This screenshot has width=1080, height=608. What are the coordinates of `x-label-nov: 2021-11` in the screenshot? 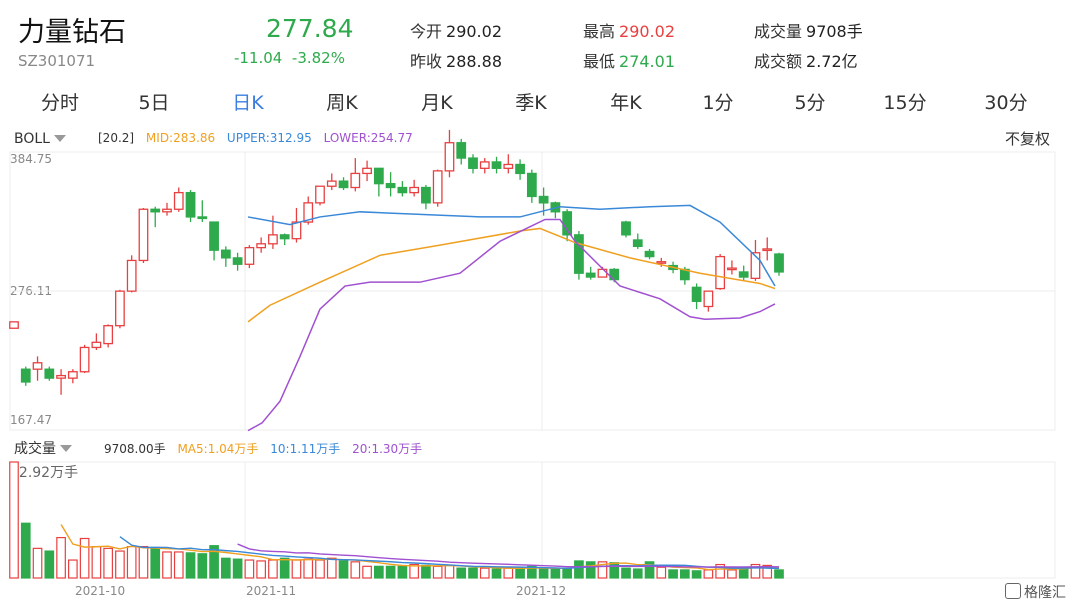 It's located at (271, 591).